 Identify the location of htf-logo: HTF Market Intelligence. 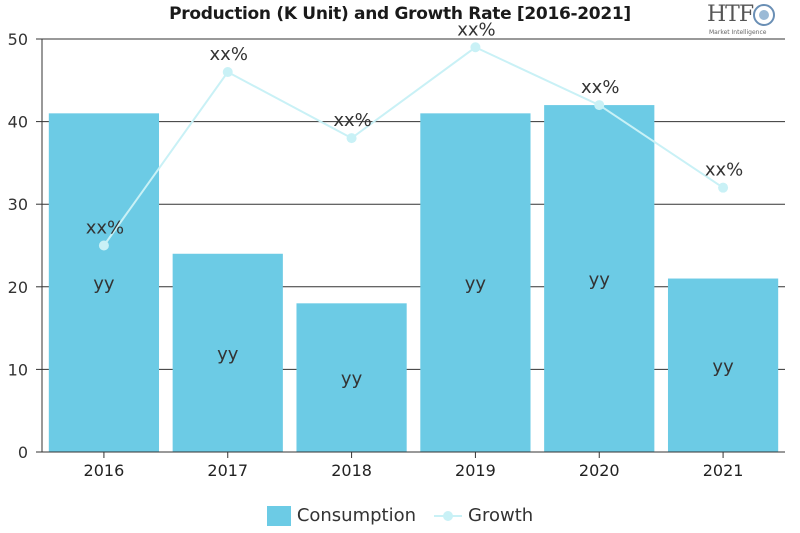
(743, 20).